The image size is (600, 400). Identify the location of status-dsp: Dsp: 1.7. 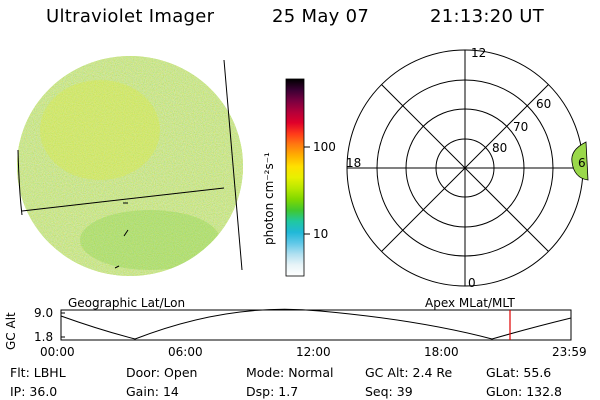
(272, 391).